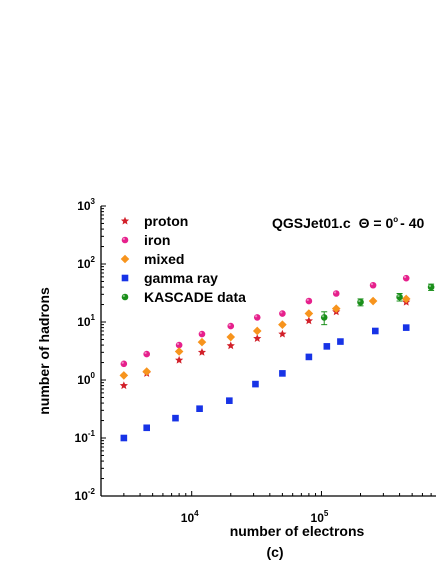 The height and width of the screenshot is (564, 436). I want to click on y-tick-label: 10³, so click(86, 205).